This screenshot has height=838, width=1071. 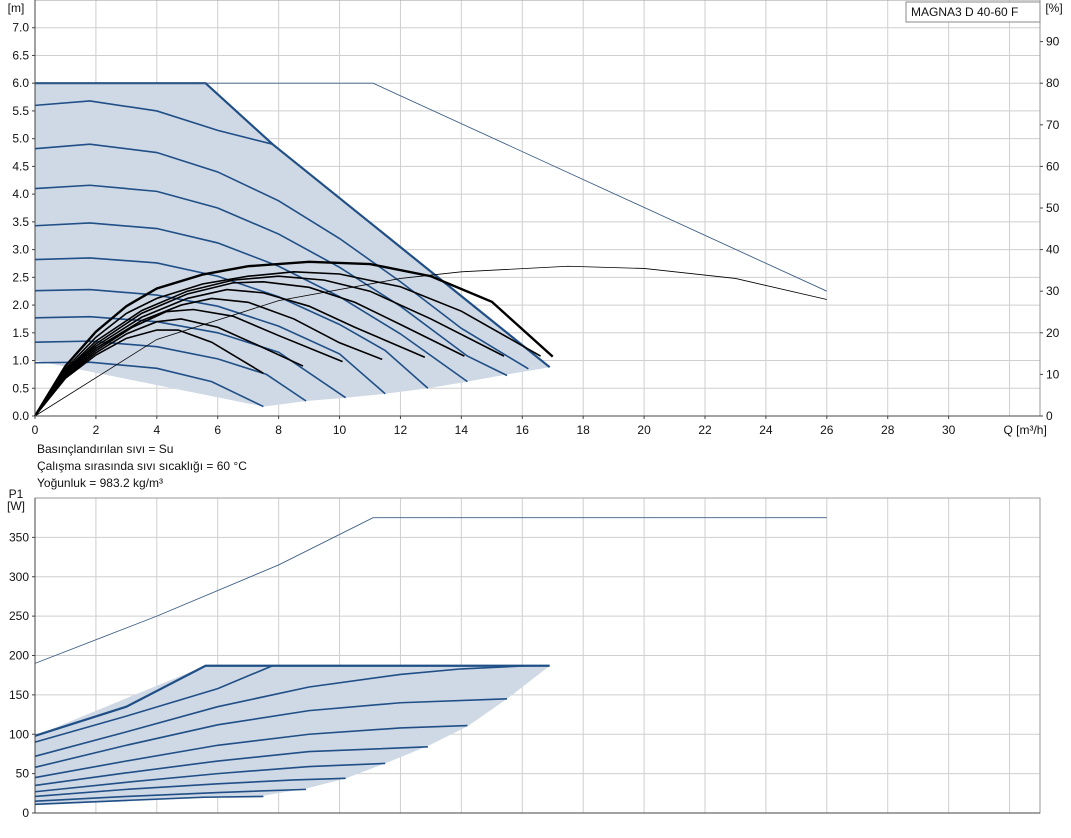 What do you see at coordinates (19, 734) in the screenshot?
I see `power-chart-ytick-label-2: 100` at bounding box center [19, 734].